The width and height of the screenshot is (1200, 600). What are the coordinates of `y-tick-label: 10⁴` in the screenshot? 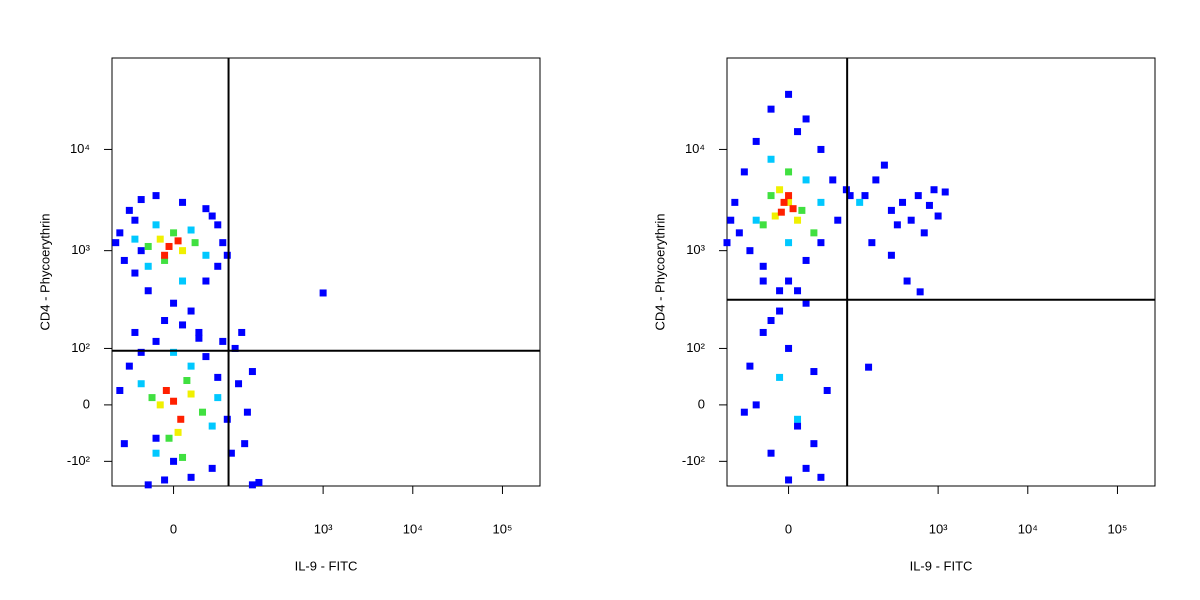 It's located at (695, 148).